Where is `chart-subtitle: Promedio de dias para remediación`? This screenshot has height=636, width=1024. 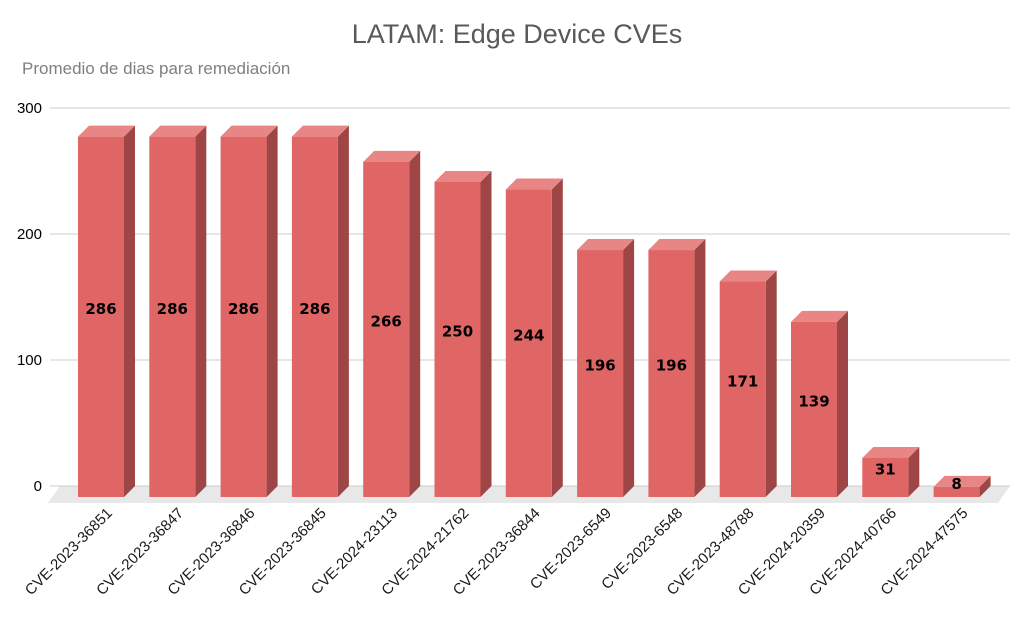 chart-subtitle: Promedio de dias para remediación is located at coordinates (156, 68).